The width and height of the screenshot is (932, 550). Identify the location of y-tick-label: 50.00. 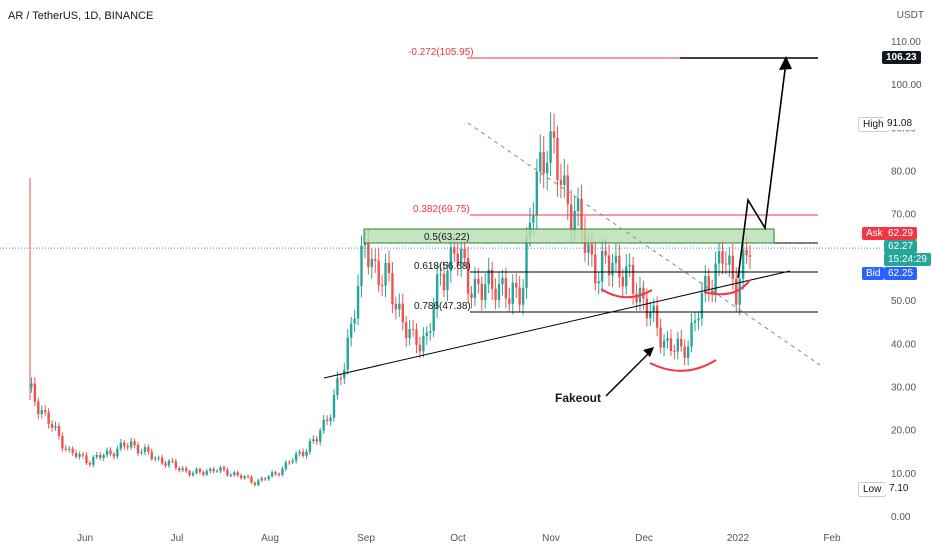
(903, 301).